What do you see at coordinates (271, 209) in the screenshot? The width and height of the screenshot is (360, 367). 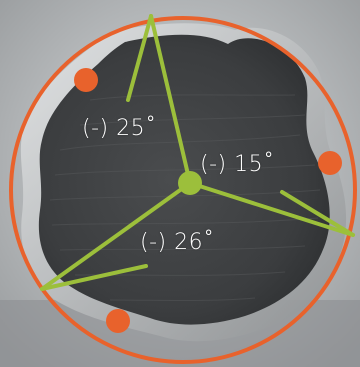 I see `line-center-to-right` at bounding box center [271, 209].